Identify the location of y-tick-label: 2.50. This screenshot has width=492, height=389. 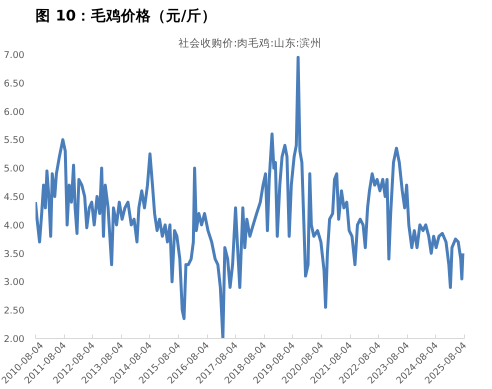
(14, 311).